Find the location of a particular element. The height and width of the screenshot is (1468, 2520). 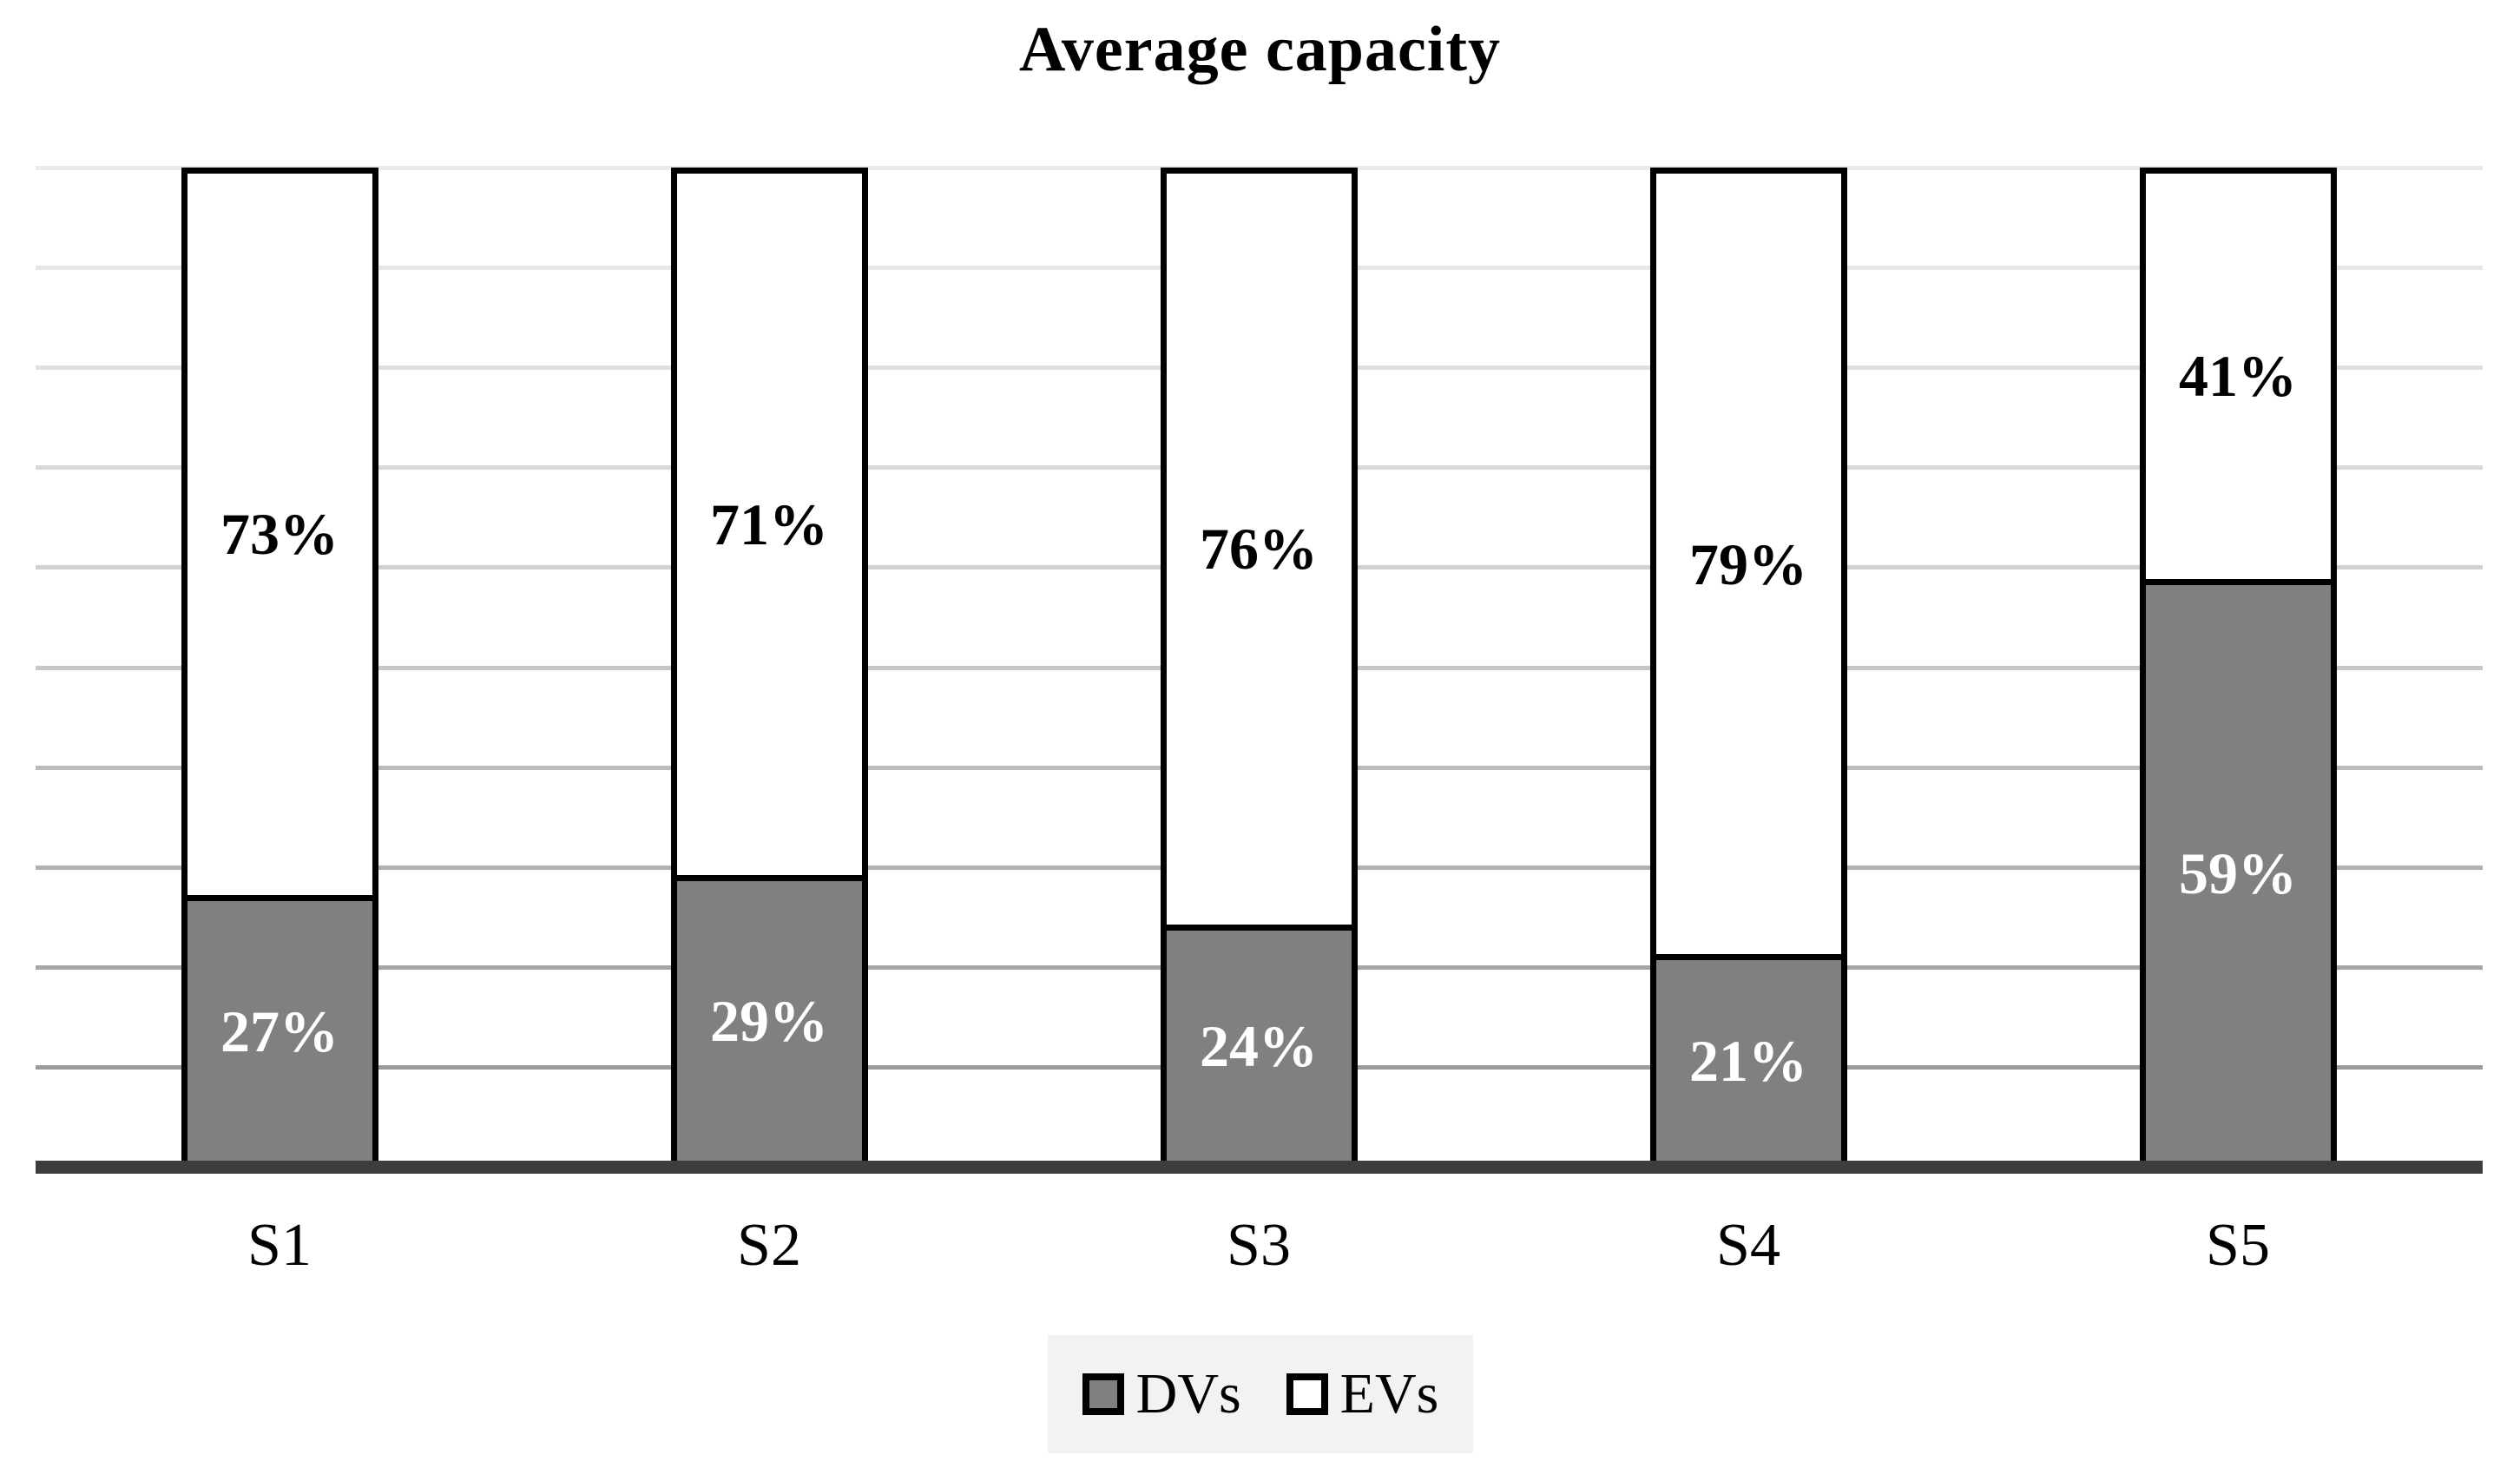

bar-S4-DVs-label: 21% is located at coordinates (1748, 1061).